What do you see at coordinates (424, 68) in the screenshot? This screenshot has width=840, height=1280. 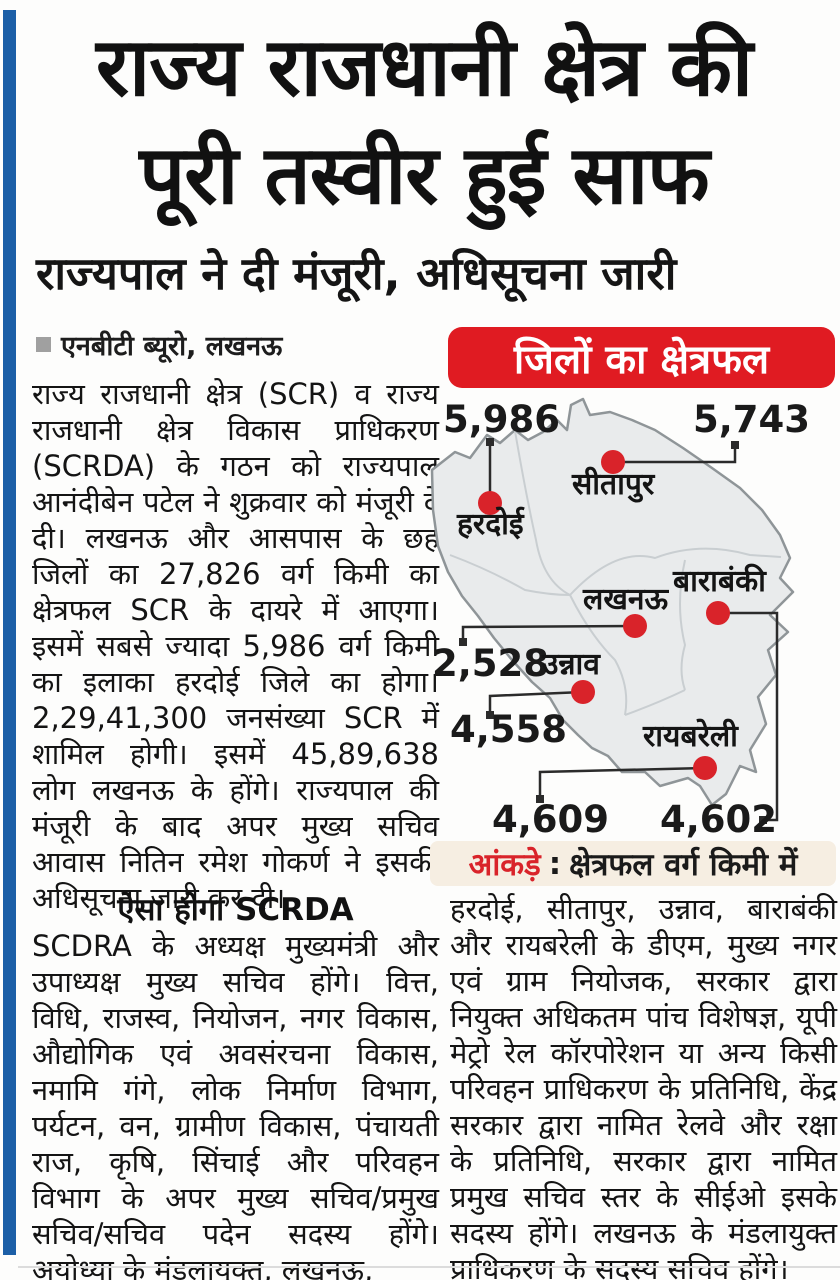 I see `headline-line-1: राज्य राजधानी क्षेत्र की` at bounding box center [424, 68].